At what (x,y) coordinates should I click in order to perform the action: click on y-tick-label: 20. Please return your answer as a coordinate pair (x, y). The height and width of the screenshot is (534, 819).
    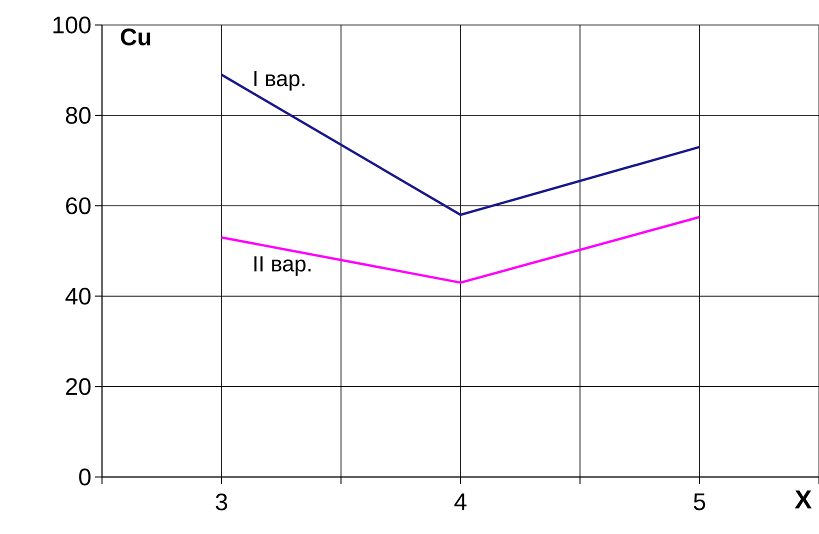
    Looking at the image, I should click on (78, 387).